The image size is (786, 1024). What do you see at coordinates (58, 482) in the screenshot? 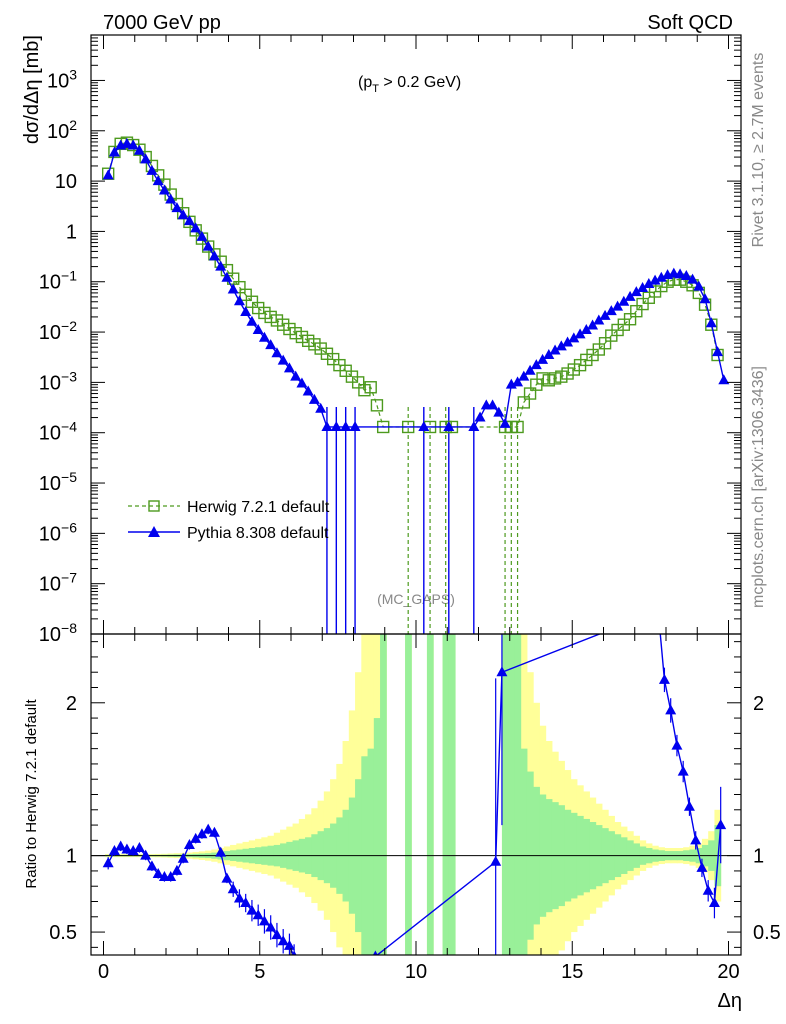
I see `main-ytick-label: 10⁻⁵` at bounding box center [58, 482].